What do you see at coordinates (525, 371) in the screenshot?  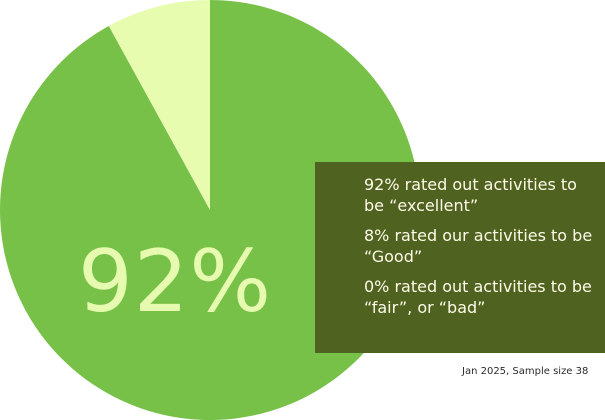 I see `footnote: Jan 2025, Sample size 38` at bounding box center [525, 371].